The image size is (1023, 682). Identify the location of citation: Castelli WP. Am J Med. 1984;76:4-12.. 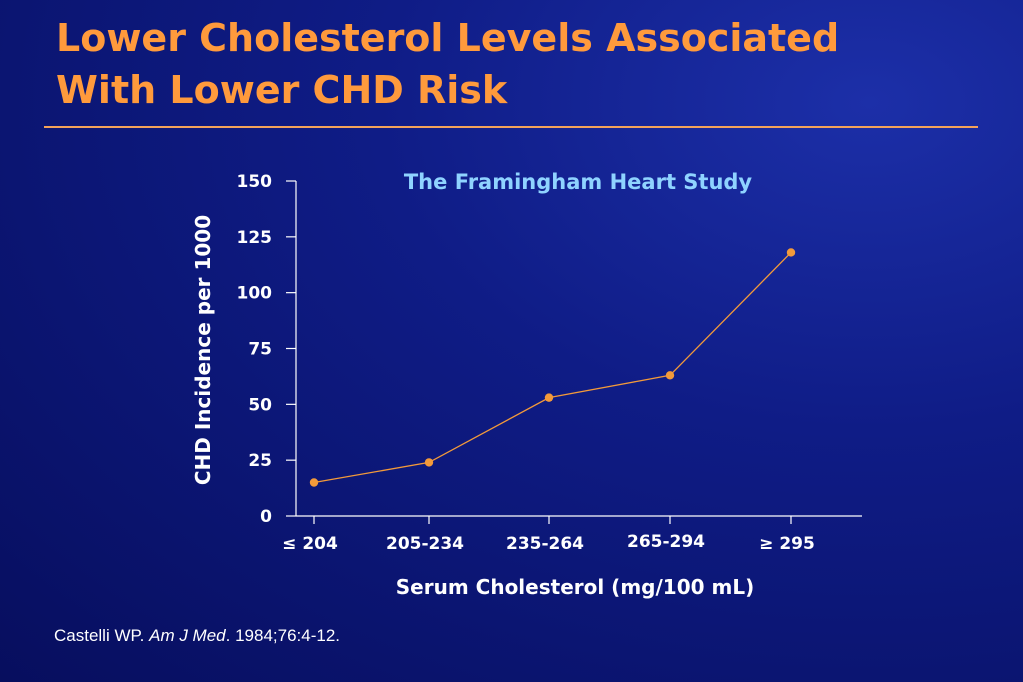
(197, 636).